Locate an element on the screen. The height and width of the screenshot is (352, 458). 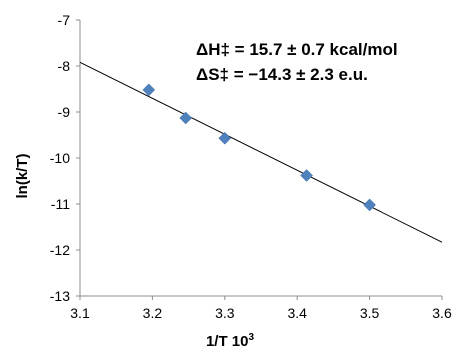
annotation-enthalpy: ΔH‡ = 15.7 ± 0.7 kcal/mol is located at coordinates (297, 49).